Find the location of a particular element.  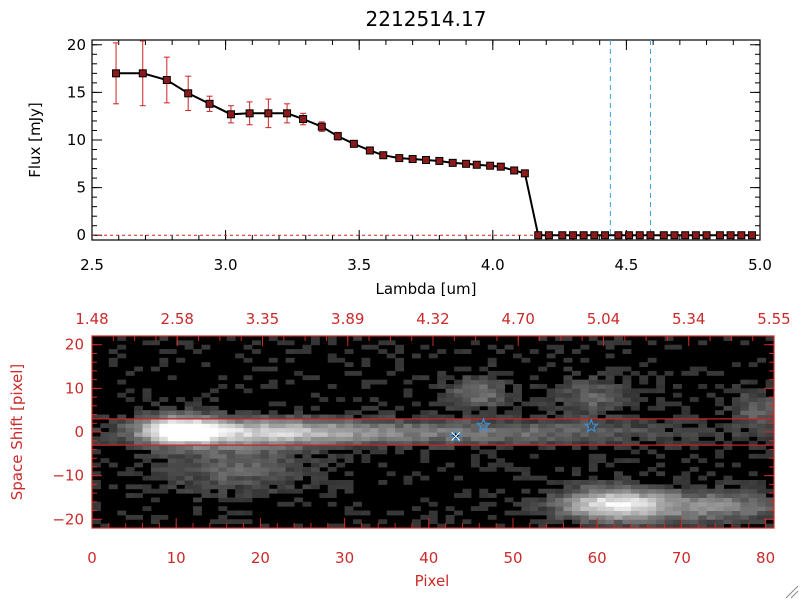

resize-grip-icon is located at coordinates (792, 592).